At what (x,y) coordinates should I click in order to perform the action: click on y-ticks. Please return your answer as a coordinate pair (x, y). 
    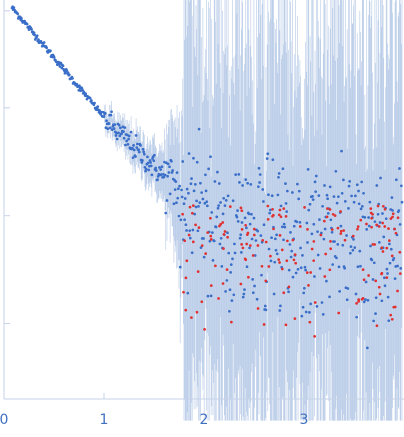
    Looking at the image, I should click on (7, 167).